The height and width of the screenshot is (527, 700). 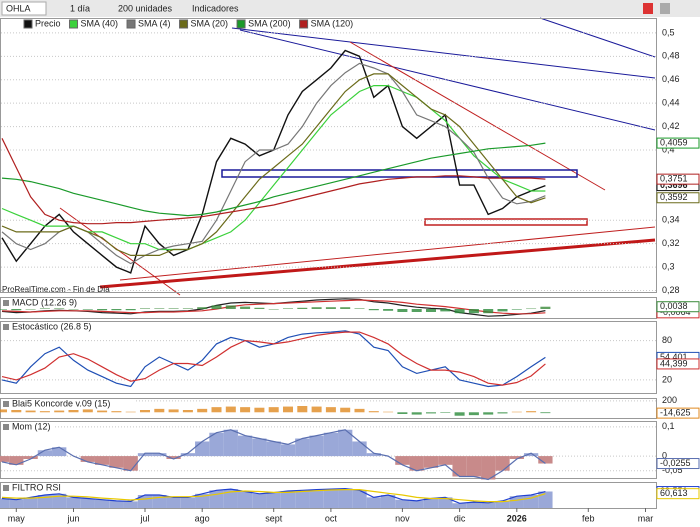 What do you see at coordinates (674, 306) in the screenshot?
I see `last-value-label: 0,0038` at bounding box center [674, 306].